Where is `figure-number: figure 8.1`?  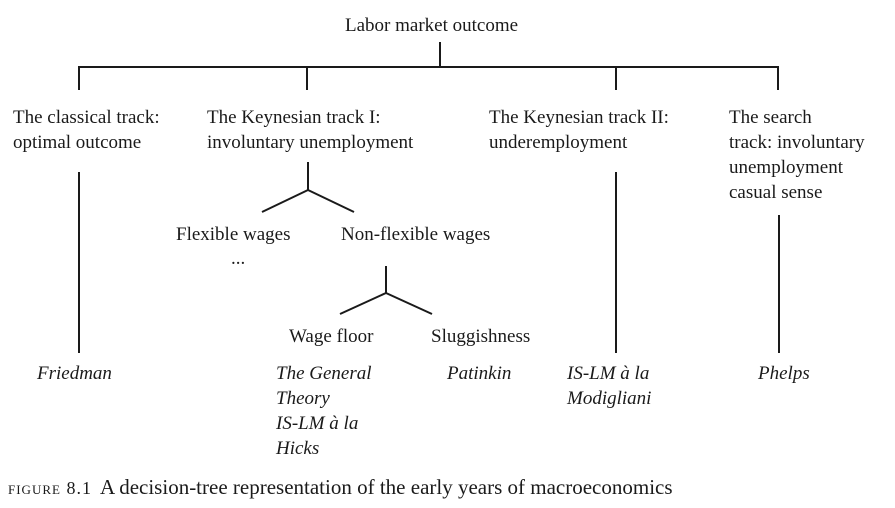
figure-number: figure 8.1 is located at coordinates (50, 488).